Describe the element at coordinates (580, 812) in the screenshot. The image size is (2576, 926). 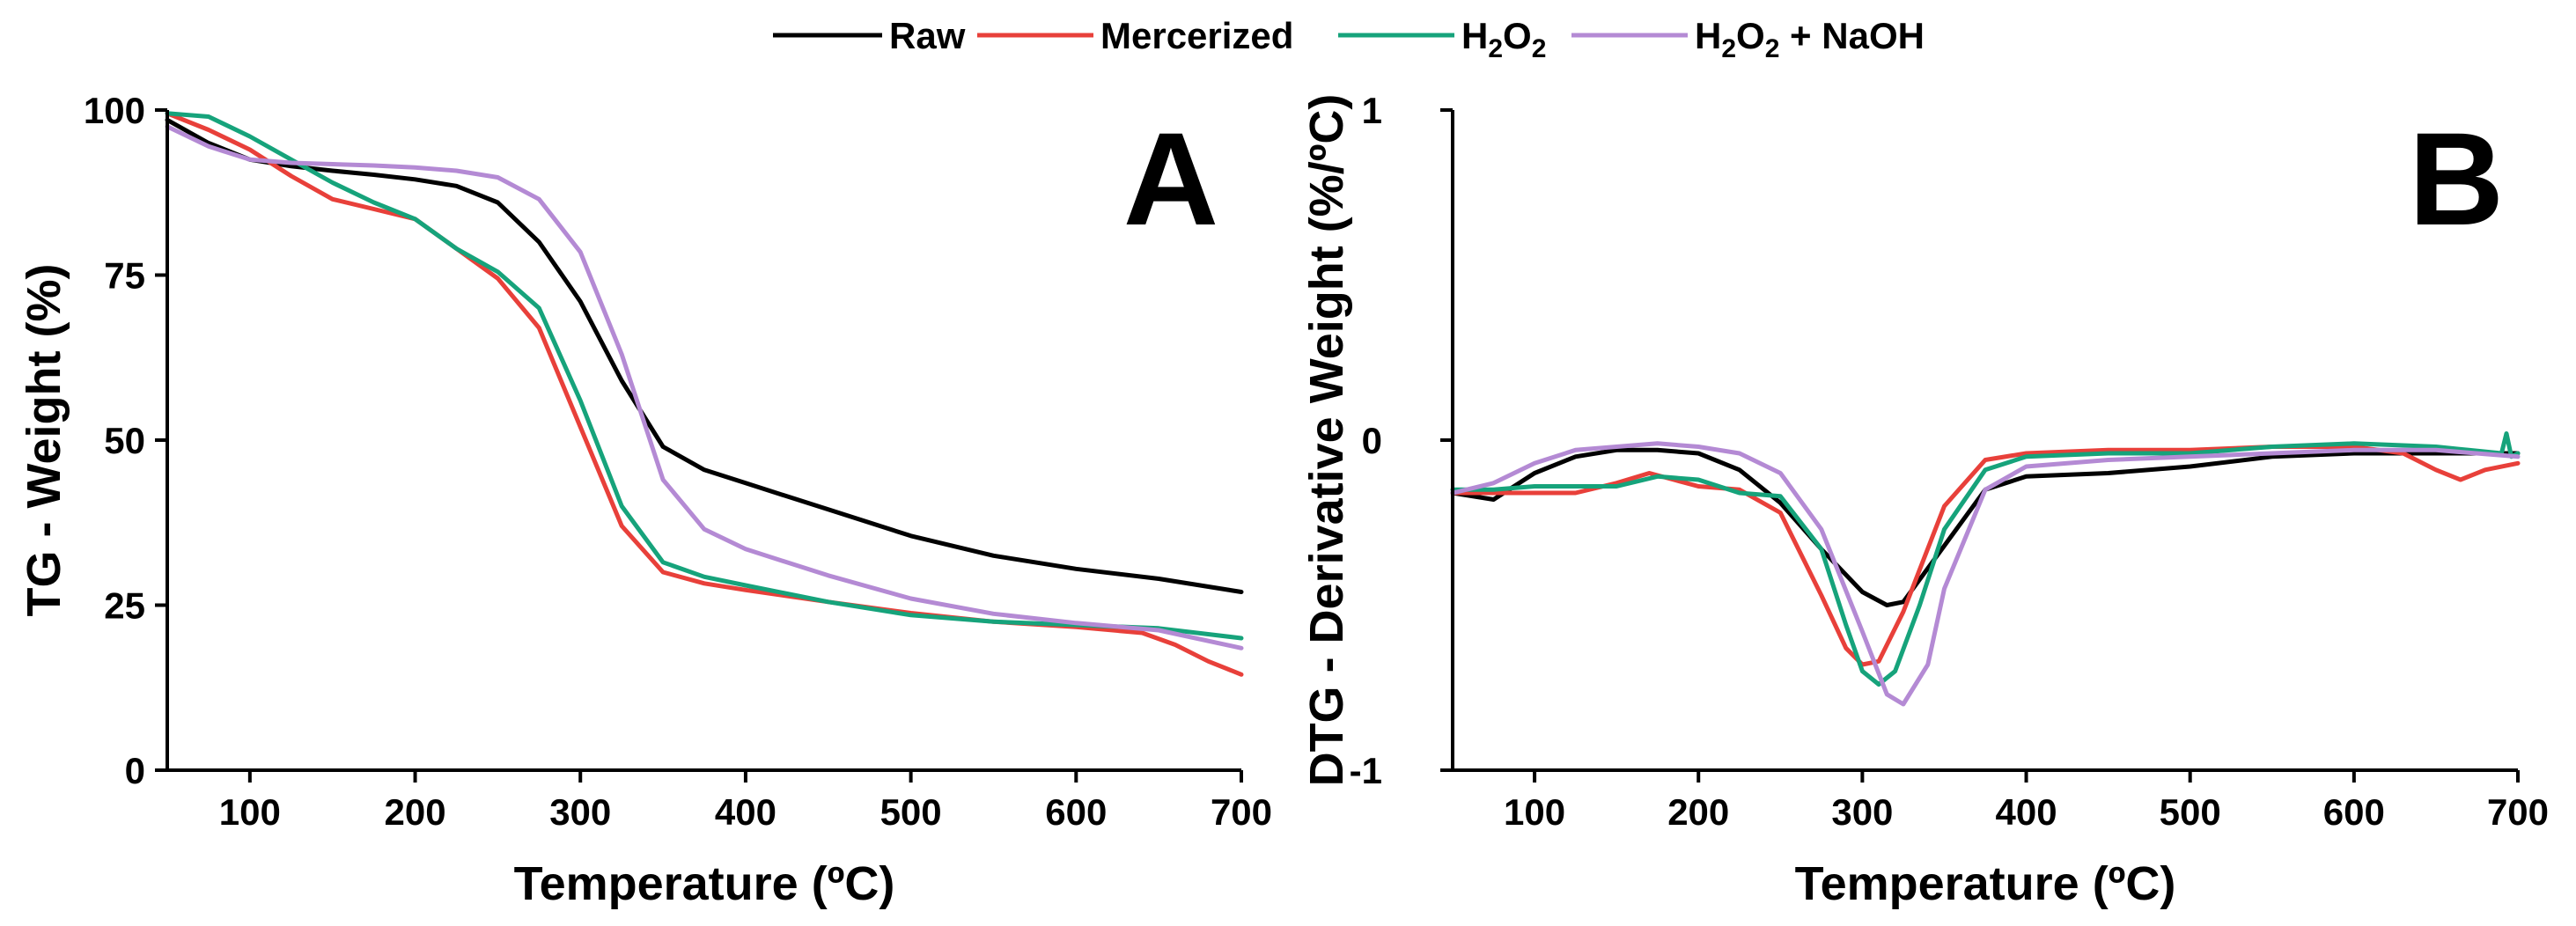
I see `panel-a-x-tick-label: 300` at that location.